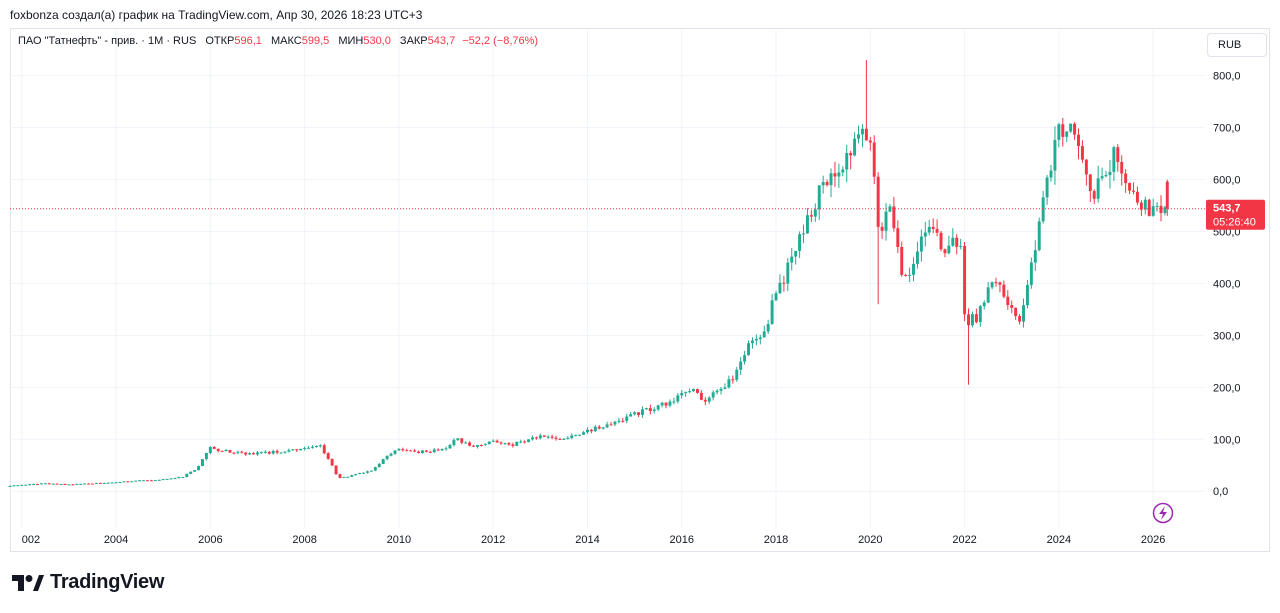 The width and height of the screenshot is (1280, 613). Describe the element at coordinates (682, 540) in the screenshot. I see `x-tick-label: 2016` at that location.